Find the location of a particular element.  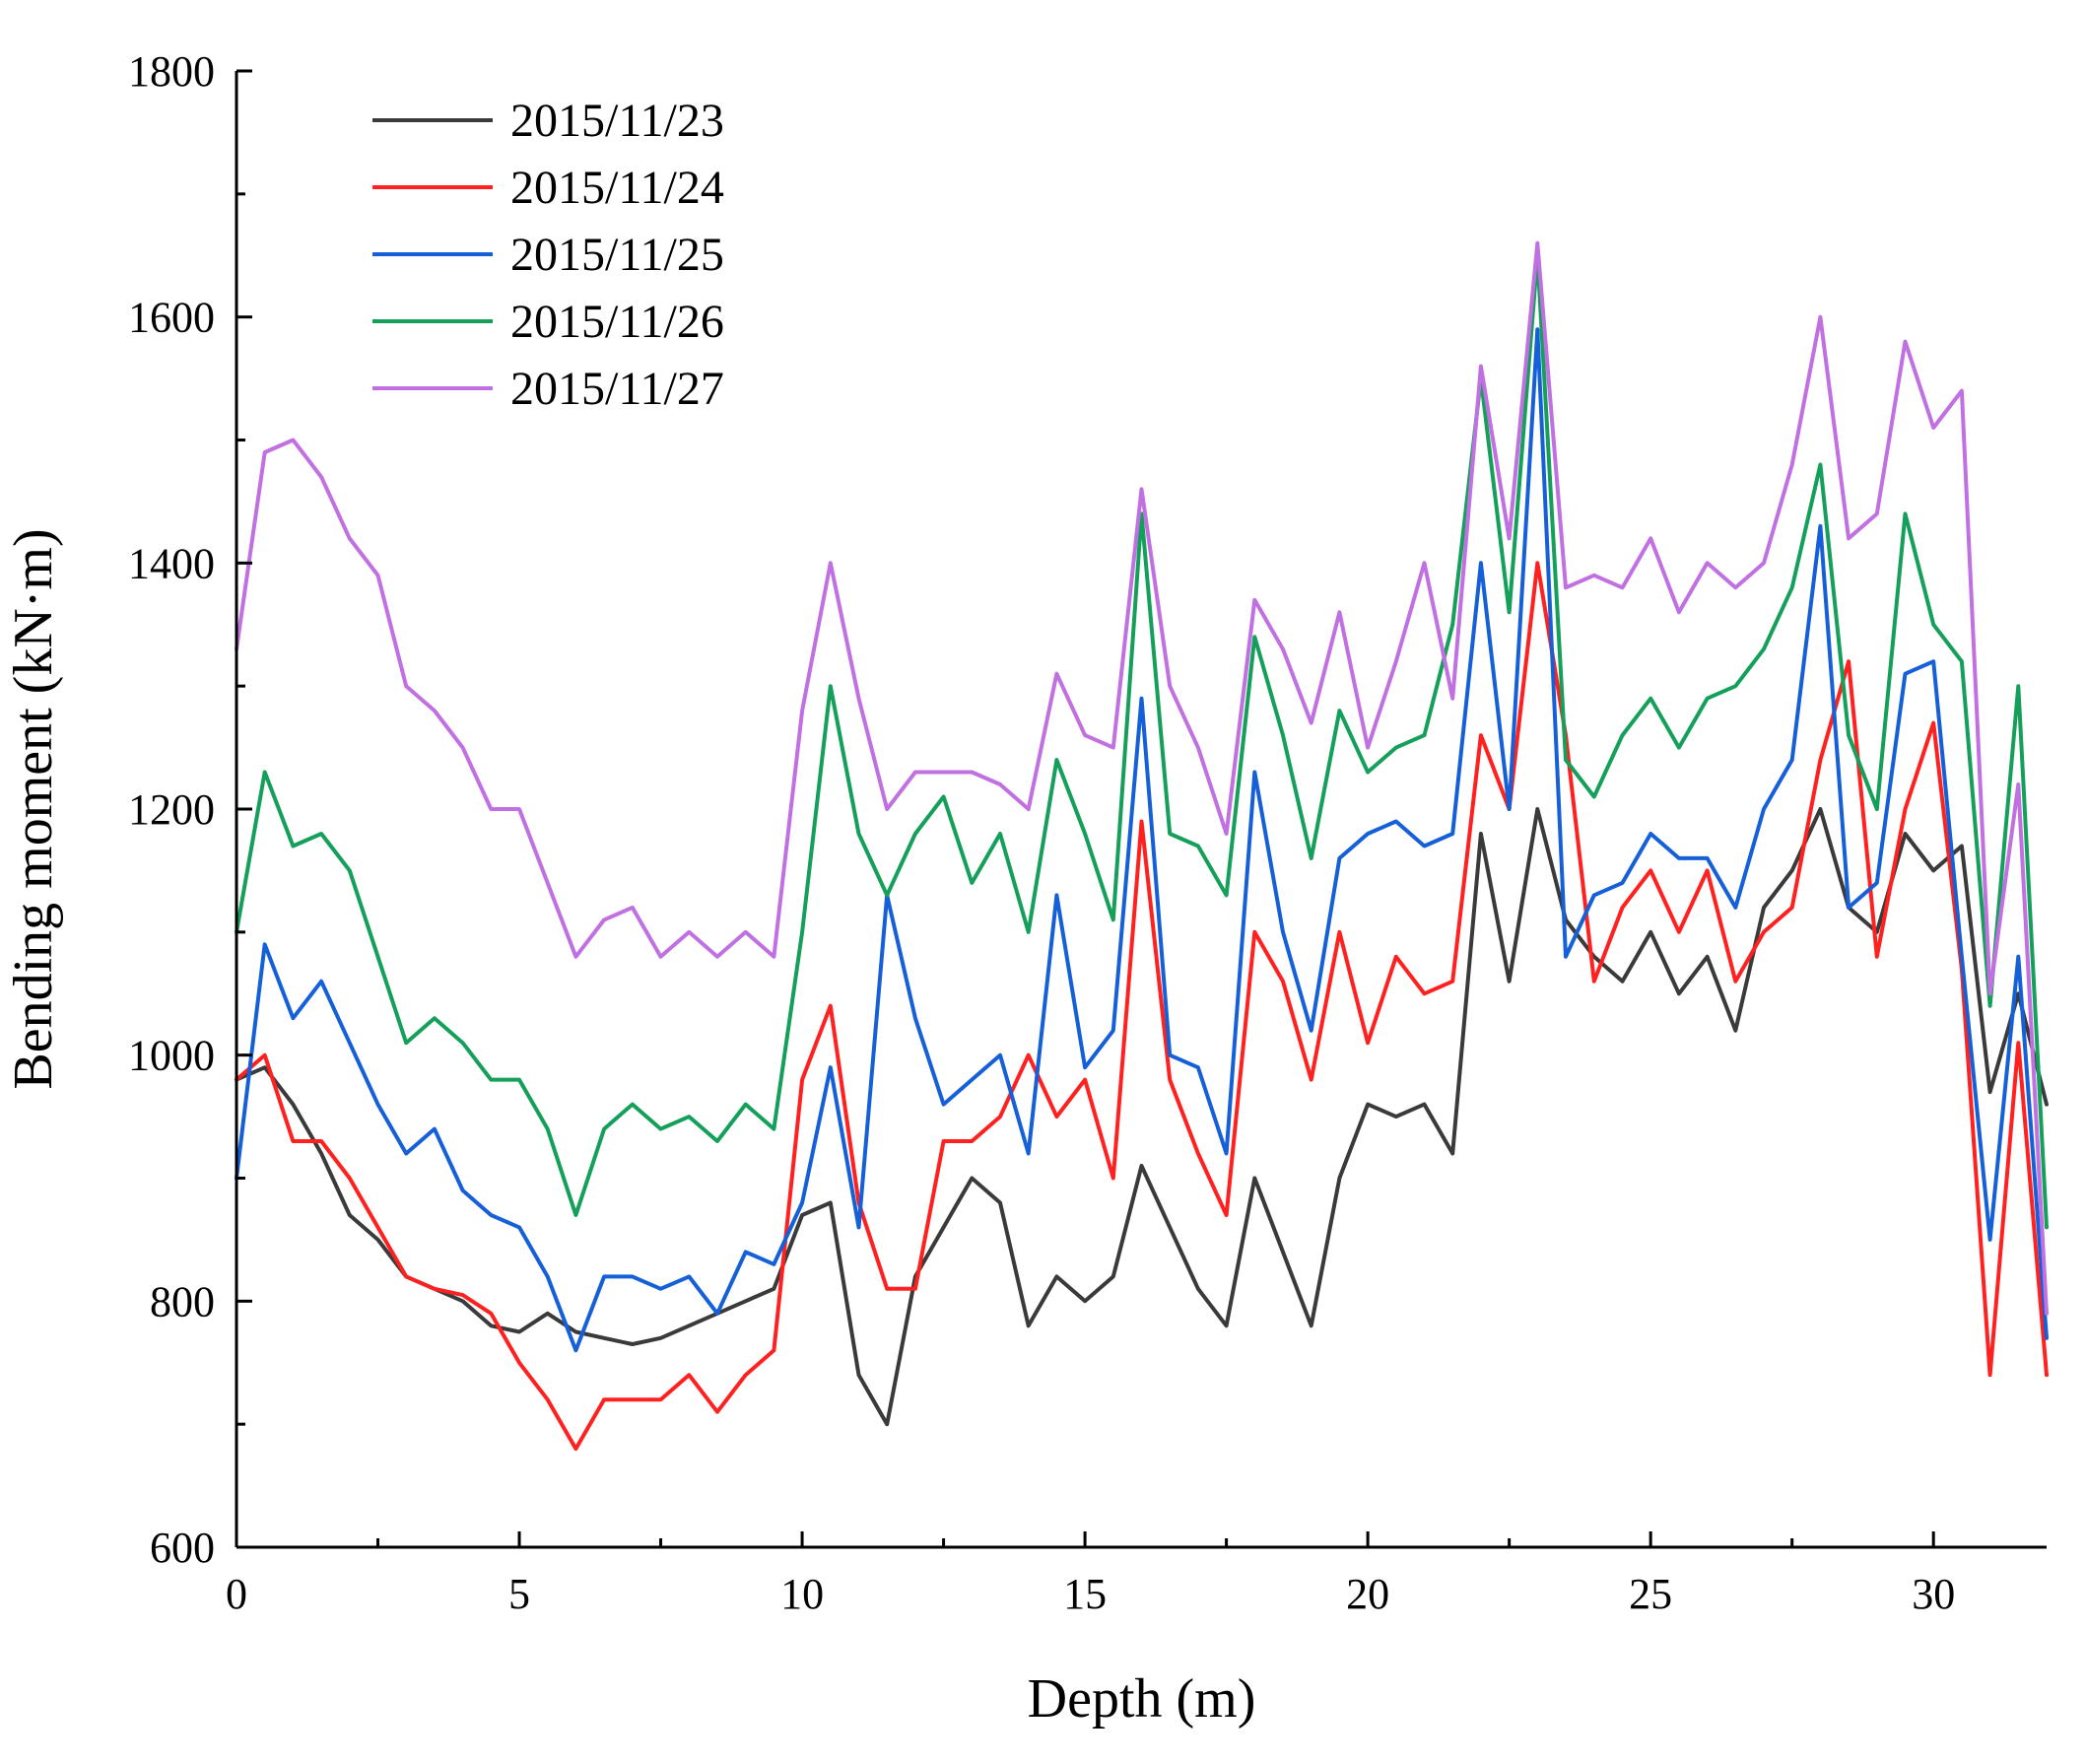

x-tick-label: 30 is located at coordinates (1933, 1594).